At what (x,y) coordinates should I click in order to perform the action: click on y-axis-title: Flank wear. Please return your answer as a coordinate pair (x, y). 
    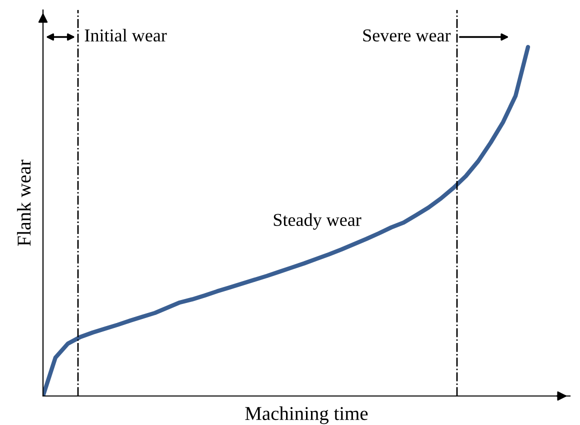
    Looking at the image, I should click on (24, 203).